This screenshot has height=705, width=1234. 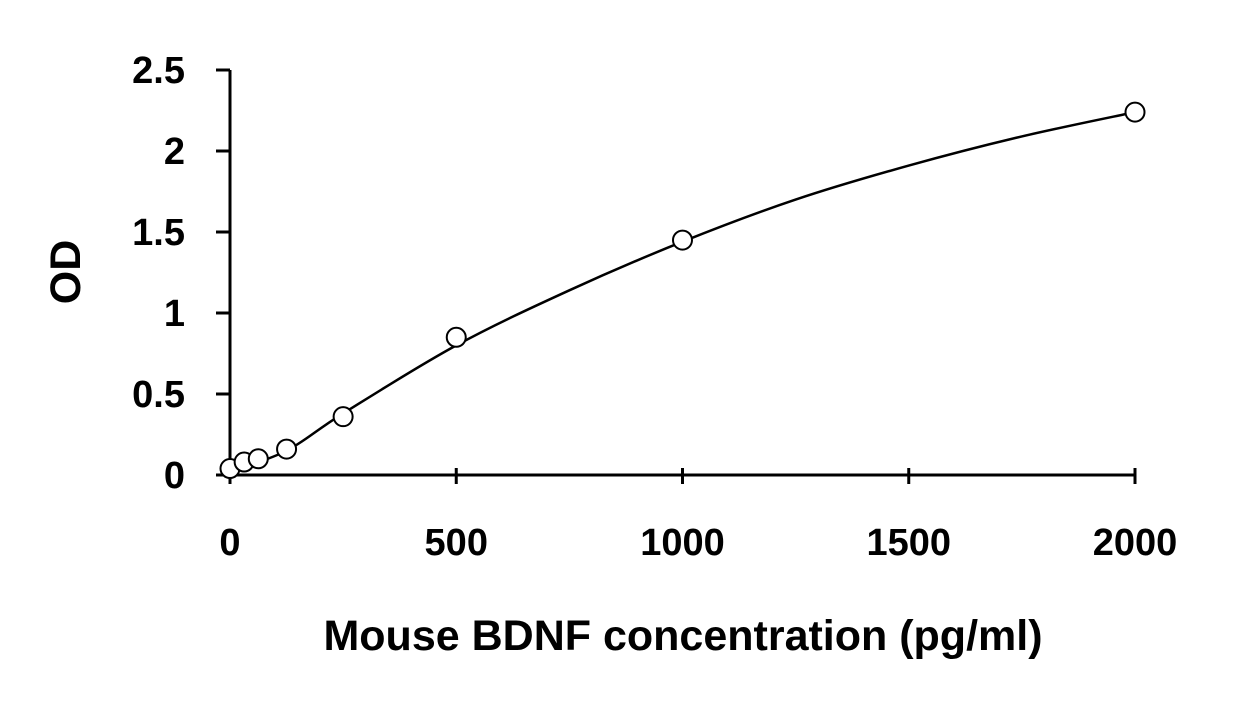 What do you see at coordinates (682, 543) in the screenshot?
I see `x-tick-label: 1000` at bounding box center [682, 543].